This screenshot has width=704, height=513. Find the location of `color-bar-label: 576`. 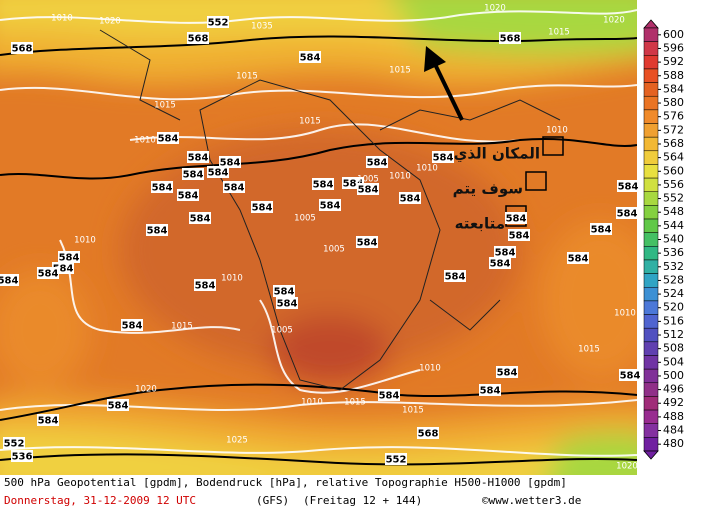

color-bar-label: 576 is located at coordinates (673, 116).